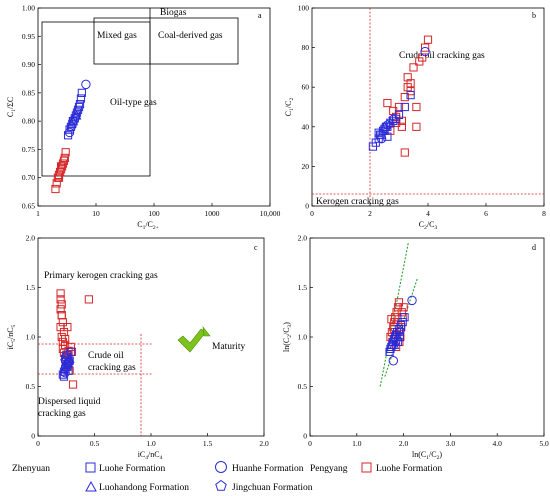 This screenshot has width=550, height=496. What do you see at coordinates (451, 443) in the screenshot?
I see `panel-d-xtick-label: 3.0` at bounding box center [451, 443].